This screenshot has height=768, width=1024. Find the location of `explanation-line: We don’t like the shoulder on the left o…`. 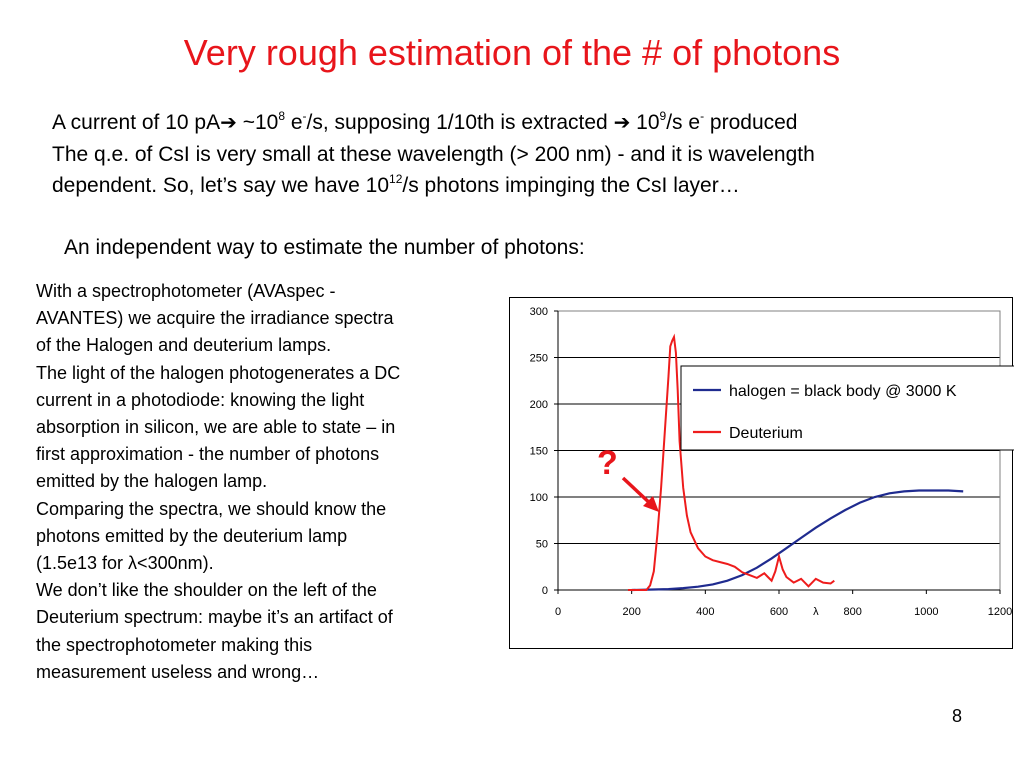

explanation-line: We don’t like the shoulder on the left o… is located at coordinates (206, 590).